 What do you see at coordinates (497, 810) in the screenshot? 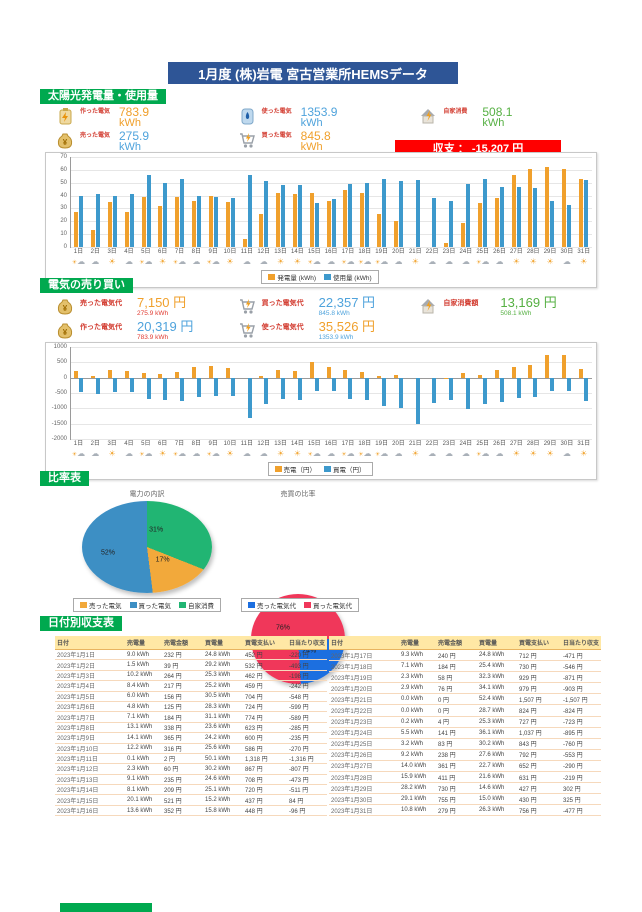
I see `table-cell: 26.3 kWh` at bounding box center [497, 810].